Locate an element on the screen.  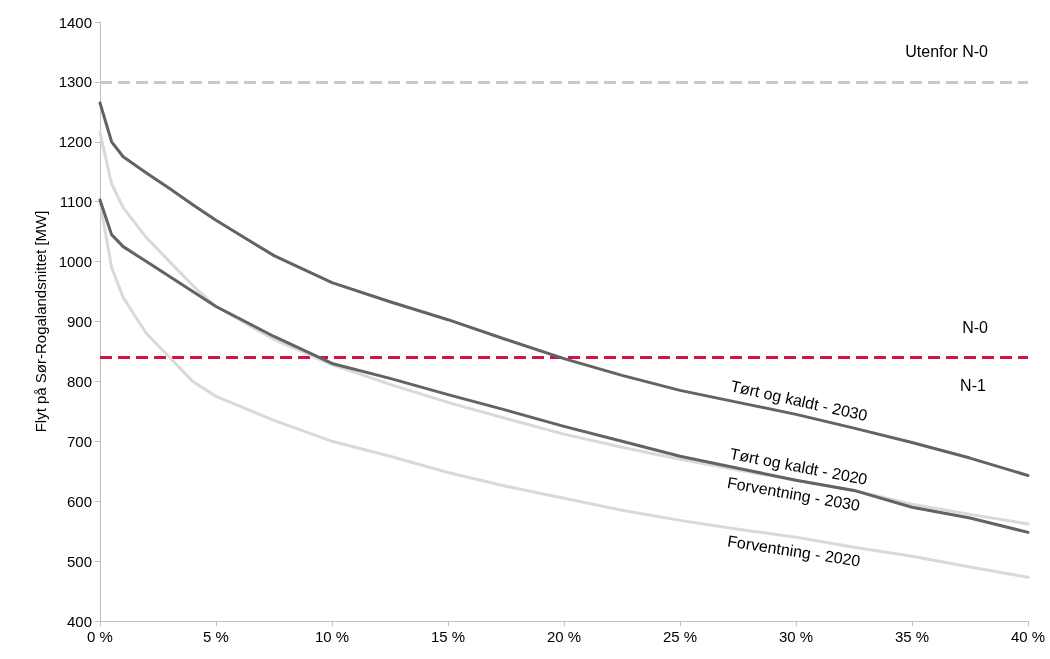
y-tick-label: 1100 is located at coordinates (75, 202).